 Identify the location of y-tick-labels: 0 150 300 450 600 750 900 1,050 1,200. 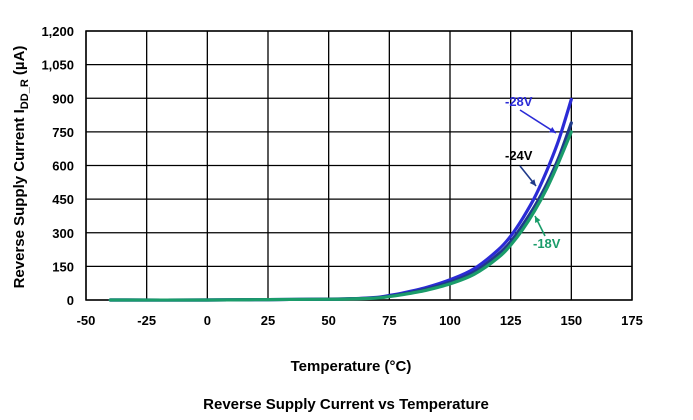
(57, 166).